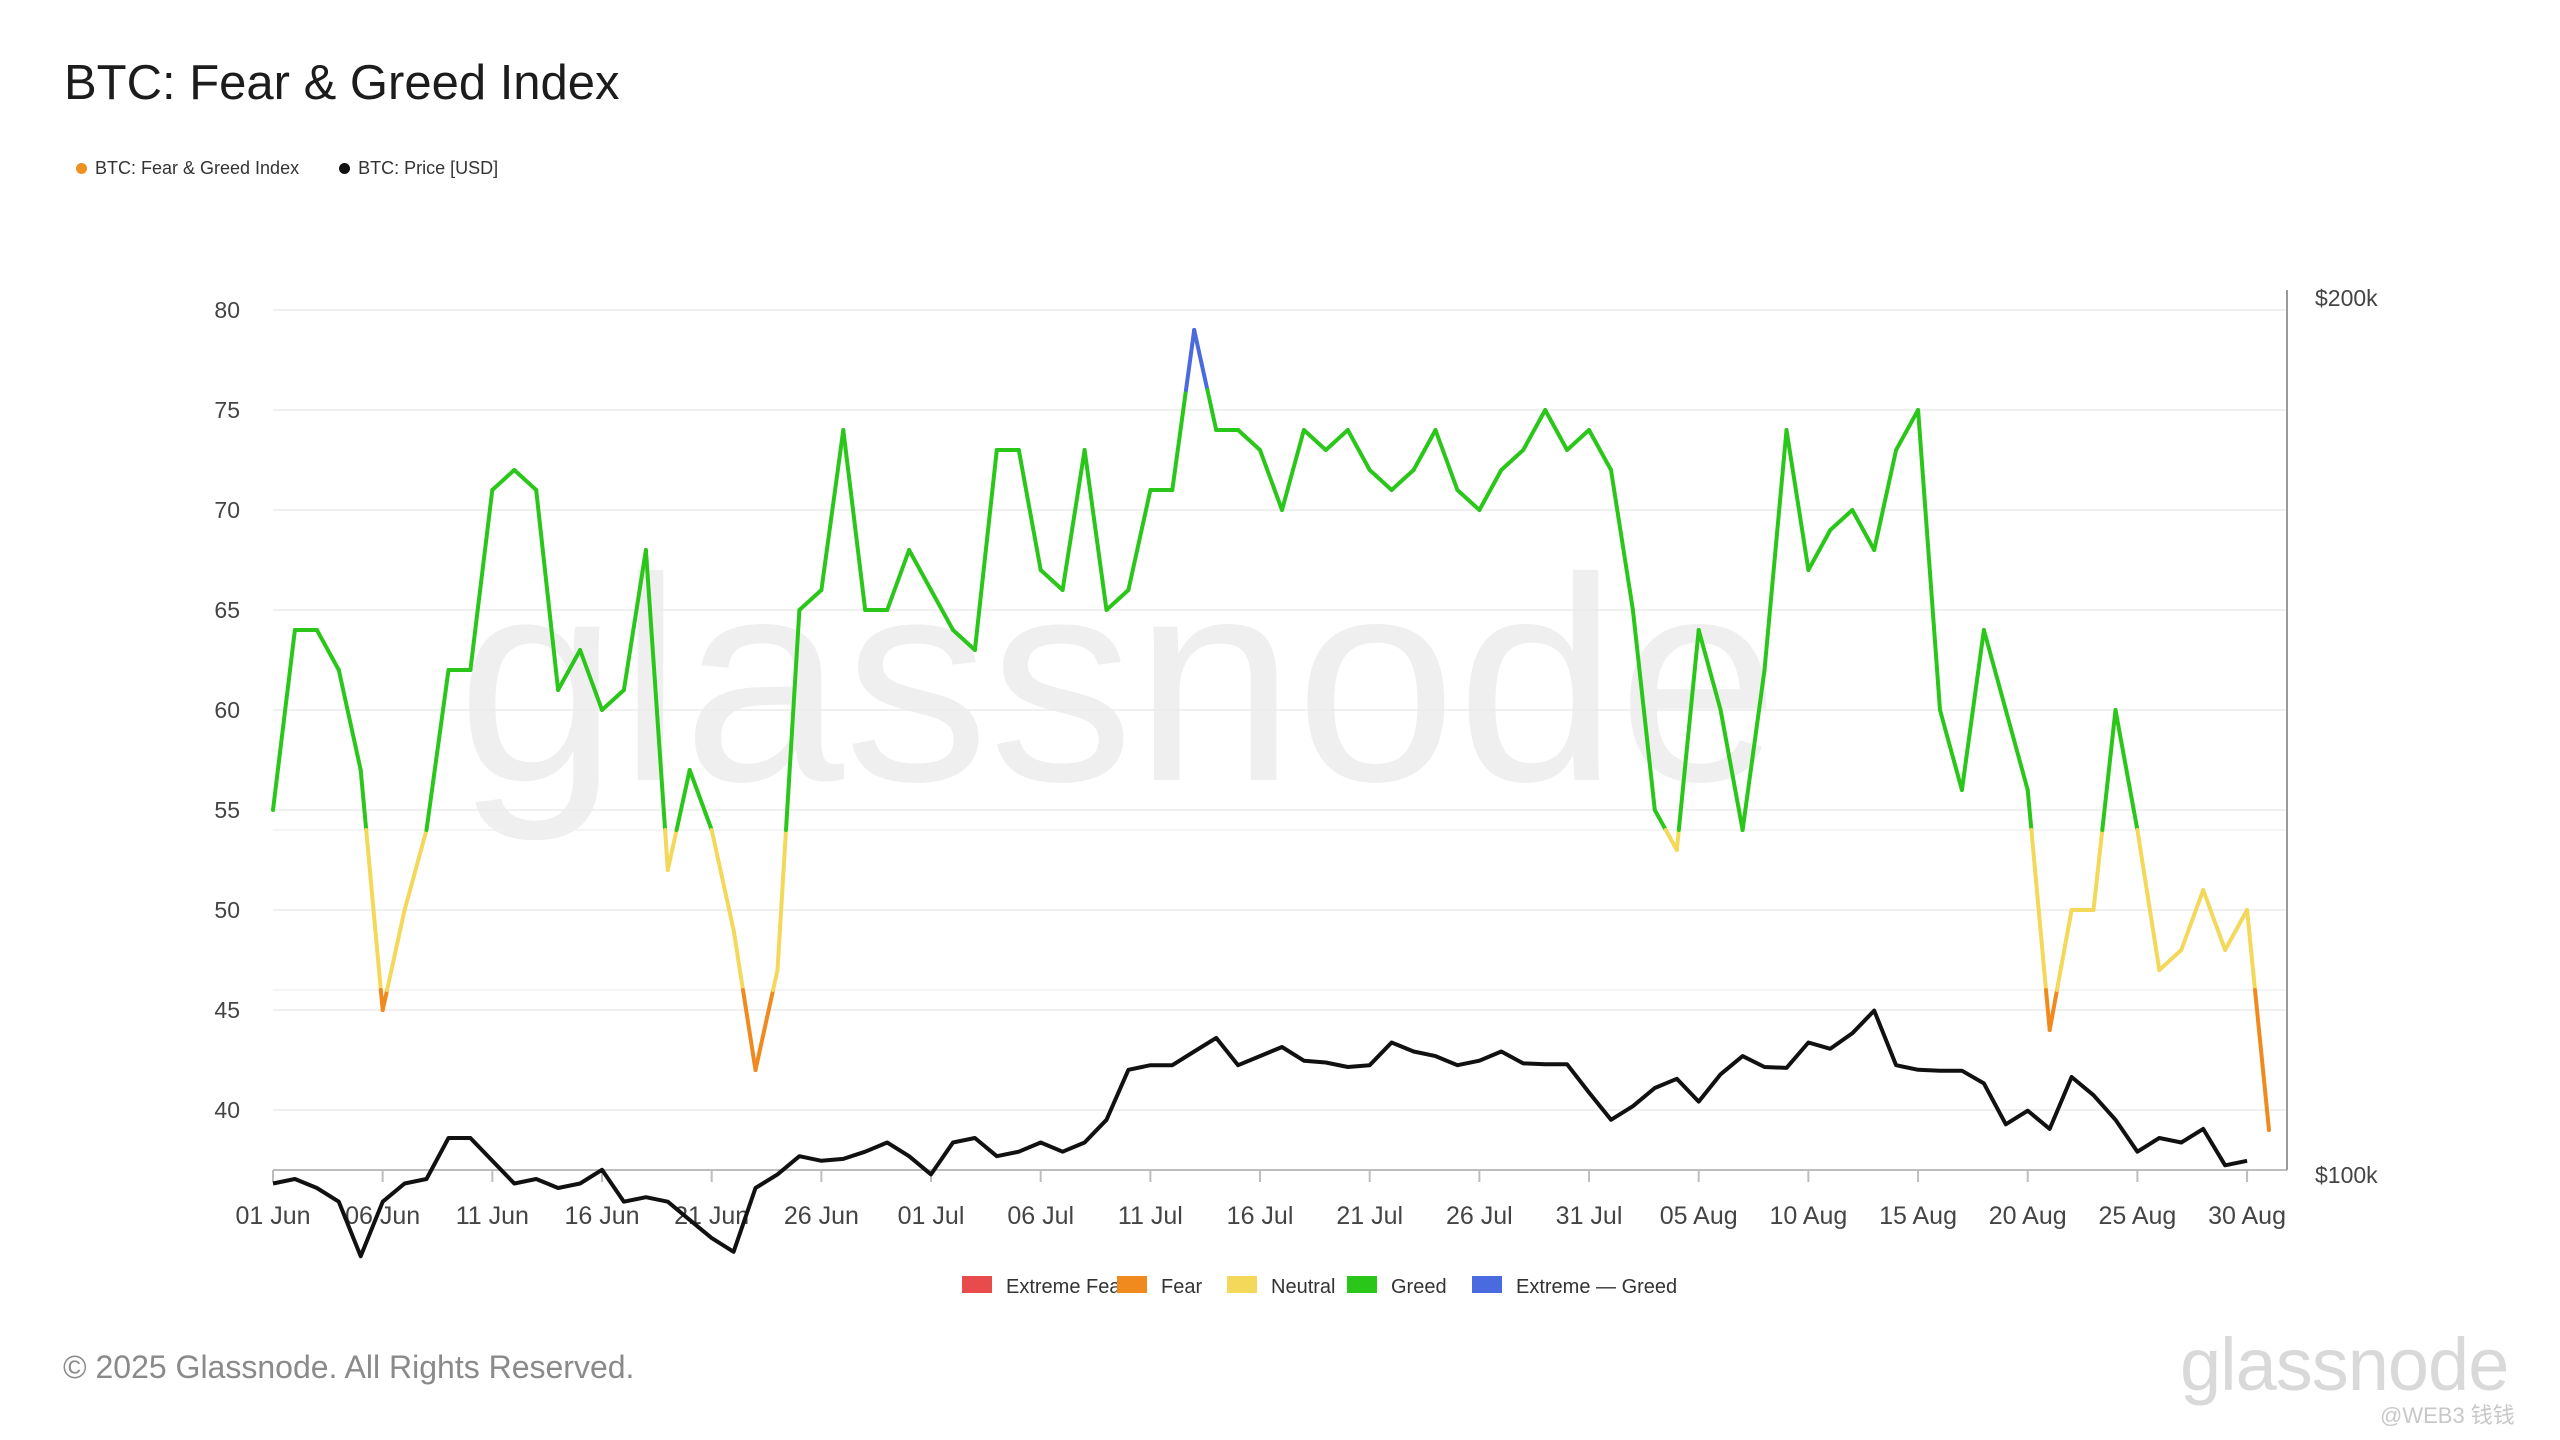 The width and height of the screenshot is (2560, 1440). What do you see at coordinates (227, 710) in the screenshot?
I see `y-tick-label: 60` at bounding box center [227, 710].